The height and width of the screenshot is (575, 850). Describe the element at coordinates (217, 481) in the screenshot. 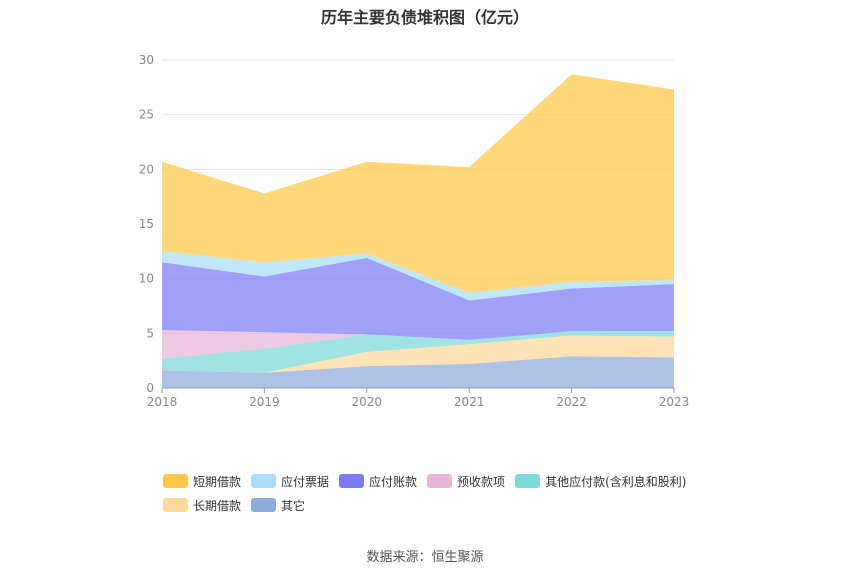

I see `legend-label: 短期借款` at that location.